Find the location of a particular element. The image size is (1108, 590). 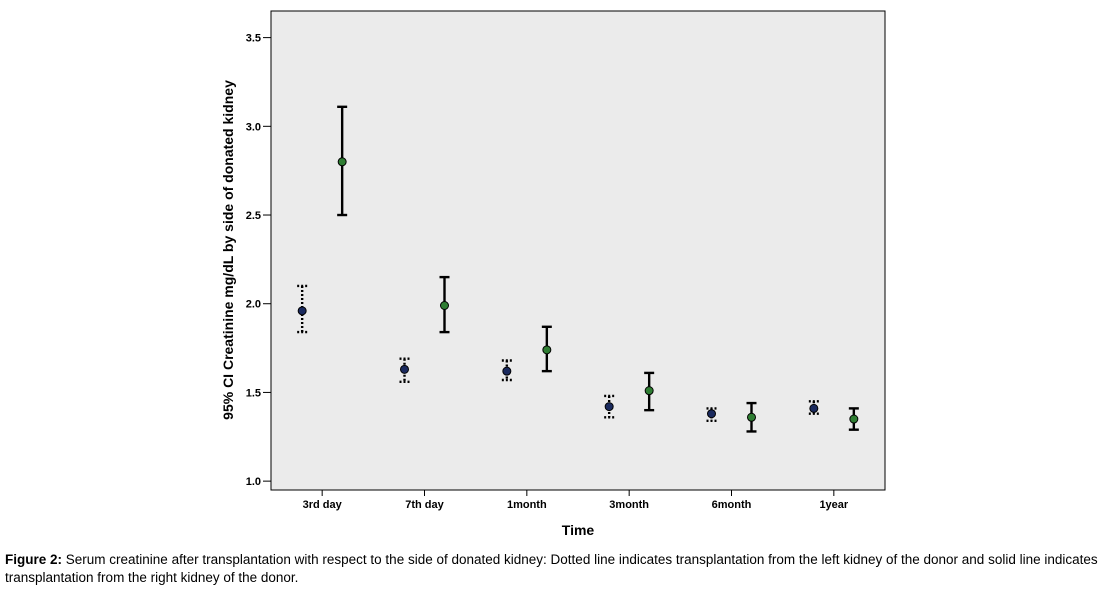

x-tick-label: 1year is located at coordinates (833, 505).